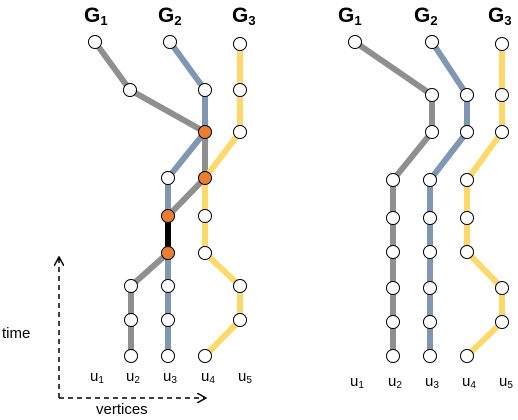 Image resolution: width=518 pixels, height=420 pixels. What do you see at coordinates (244, 16) in the screenshot?
I see `left-group-label-g3: G3` at bounding box center [244, 16].